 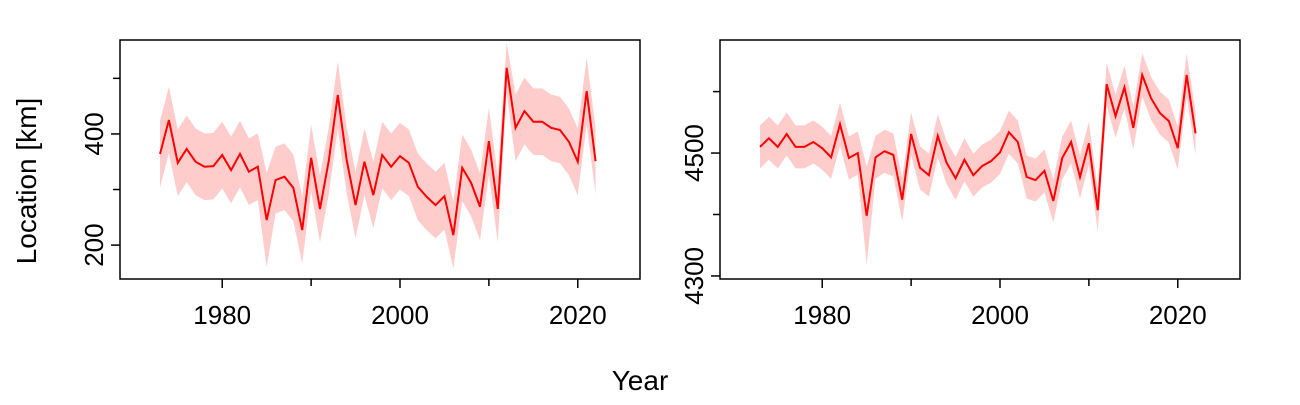 What do you see at coordinates (694, 153) in the screenshot?
I see `y-tick-label: 4500` at bounding box center [694, 153].